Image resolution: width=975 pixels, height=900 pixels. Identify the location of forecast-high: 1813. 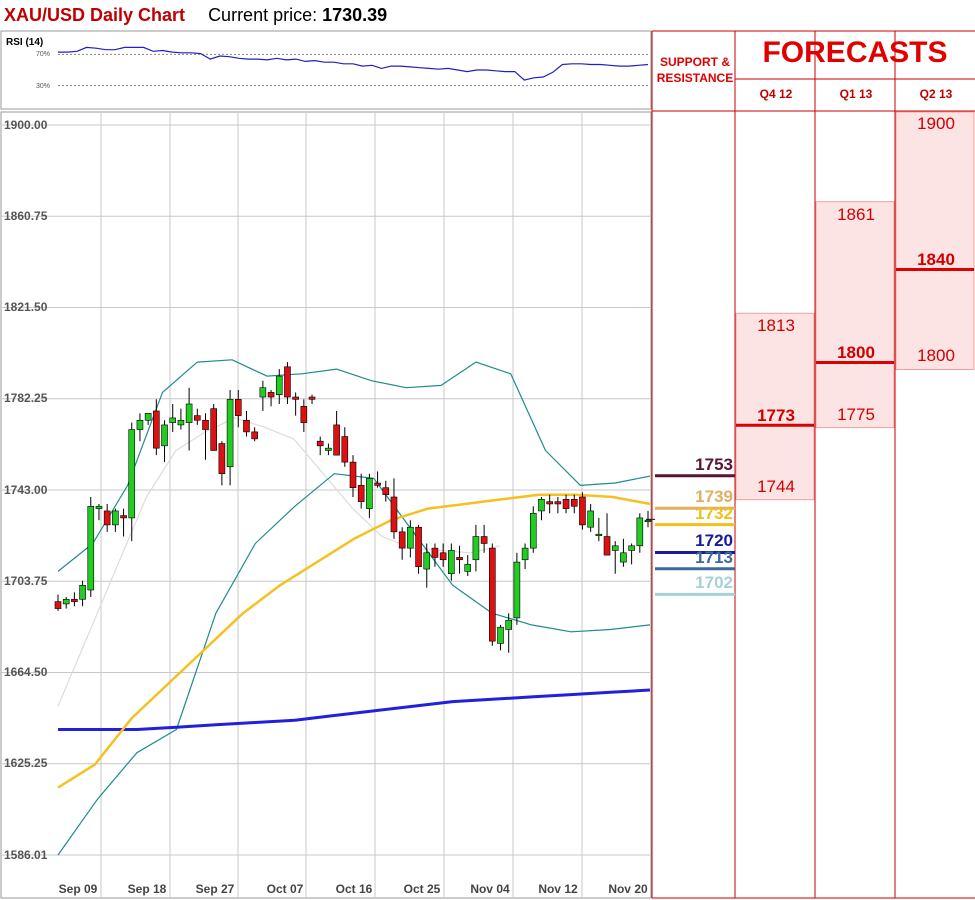
(776, 326).